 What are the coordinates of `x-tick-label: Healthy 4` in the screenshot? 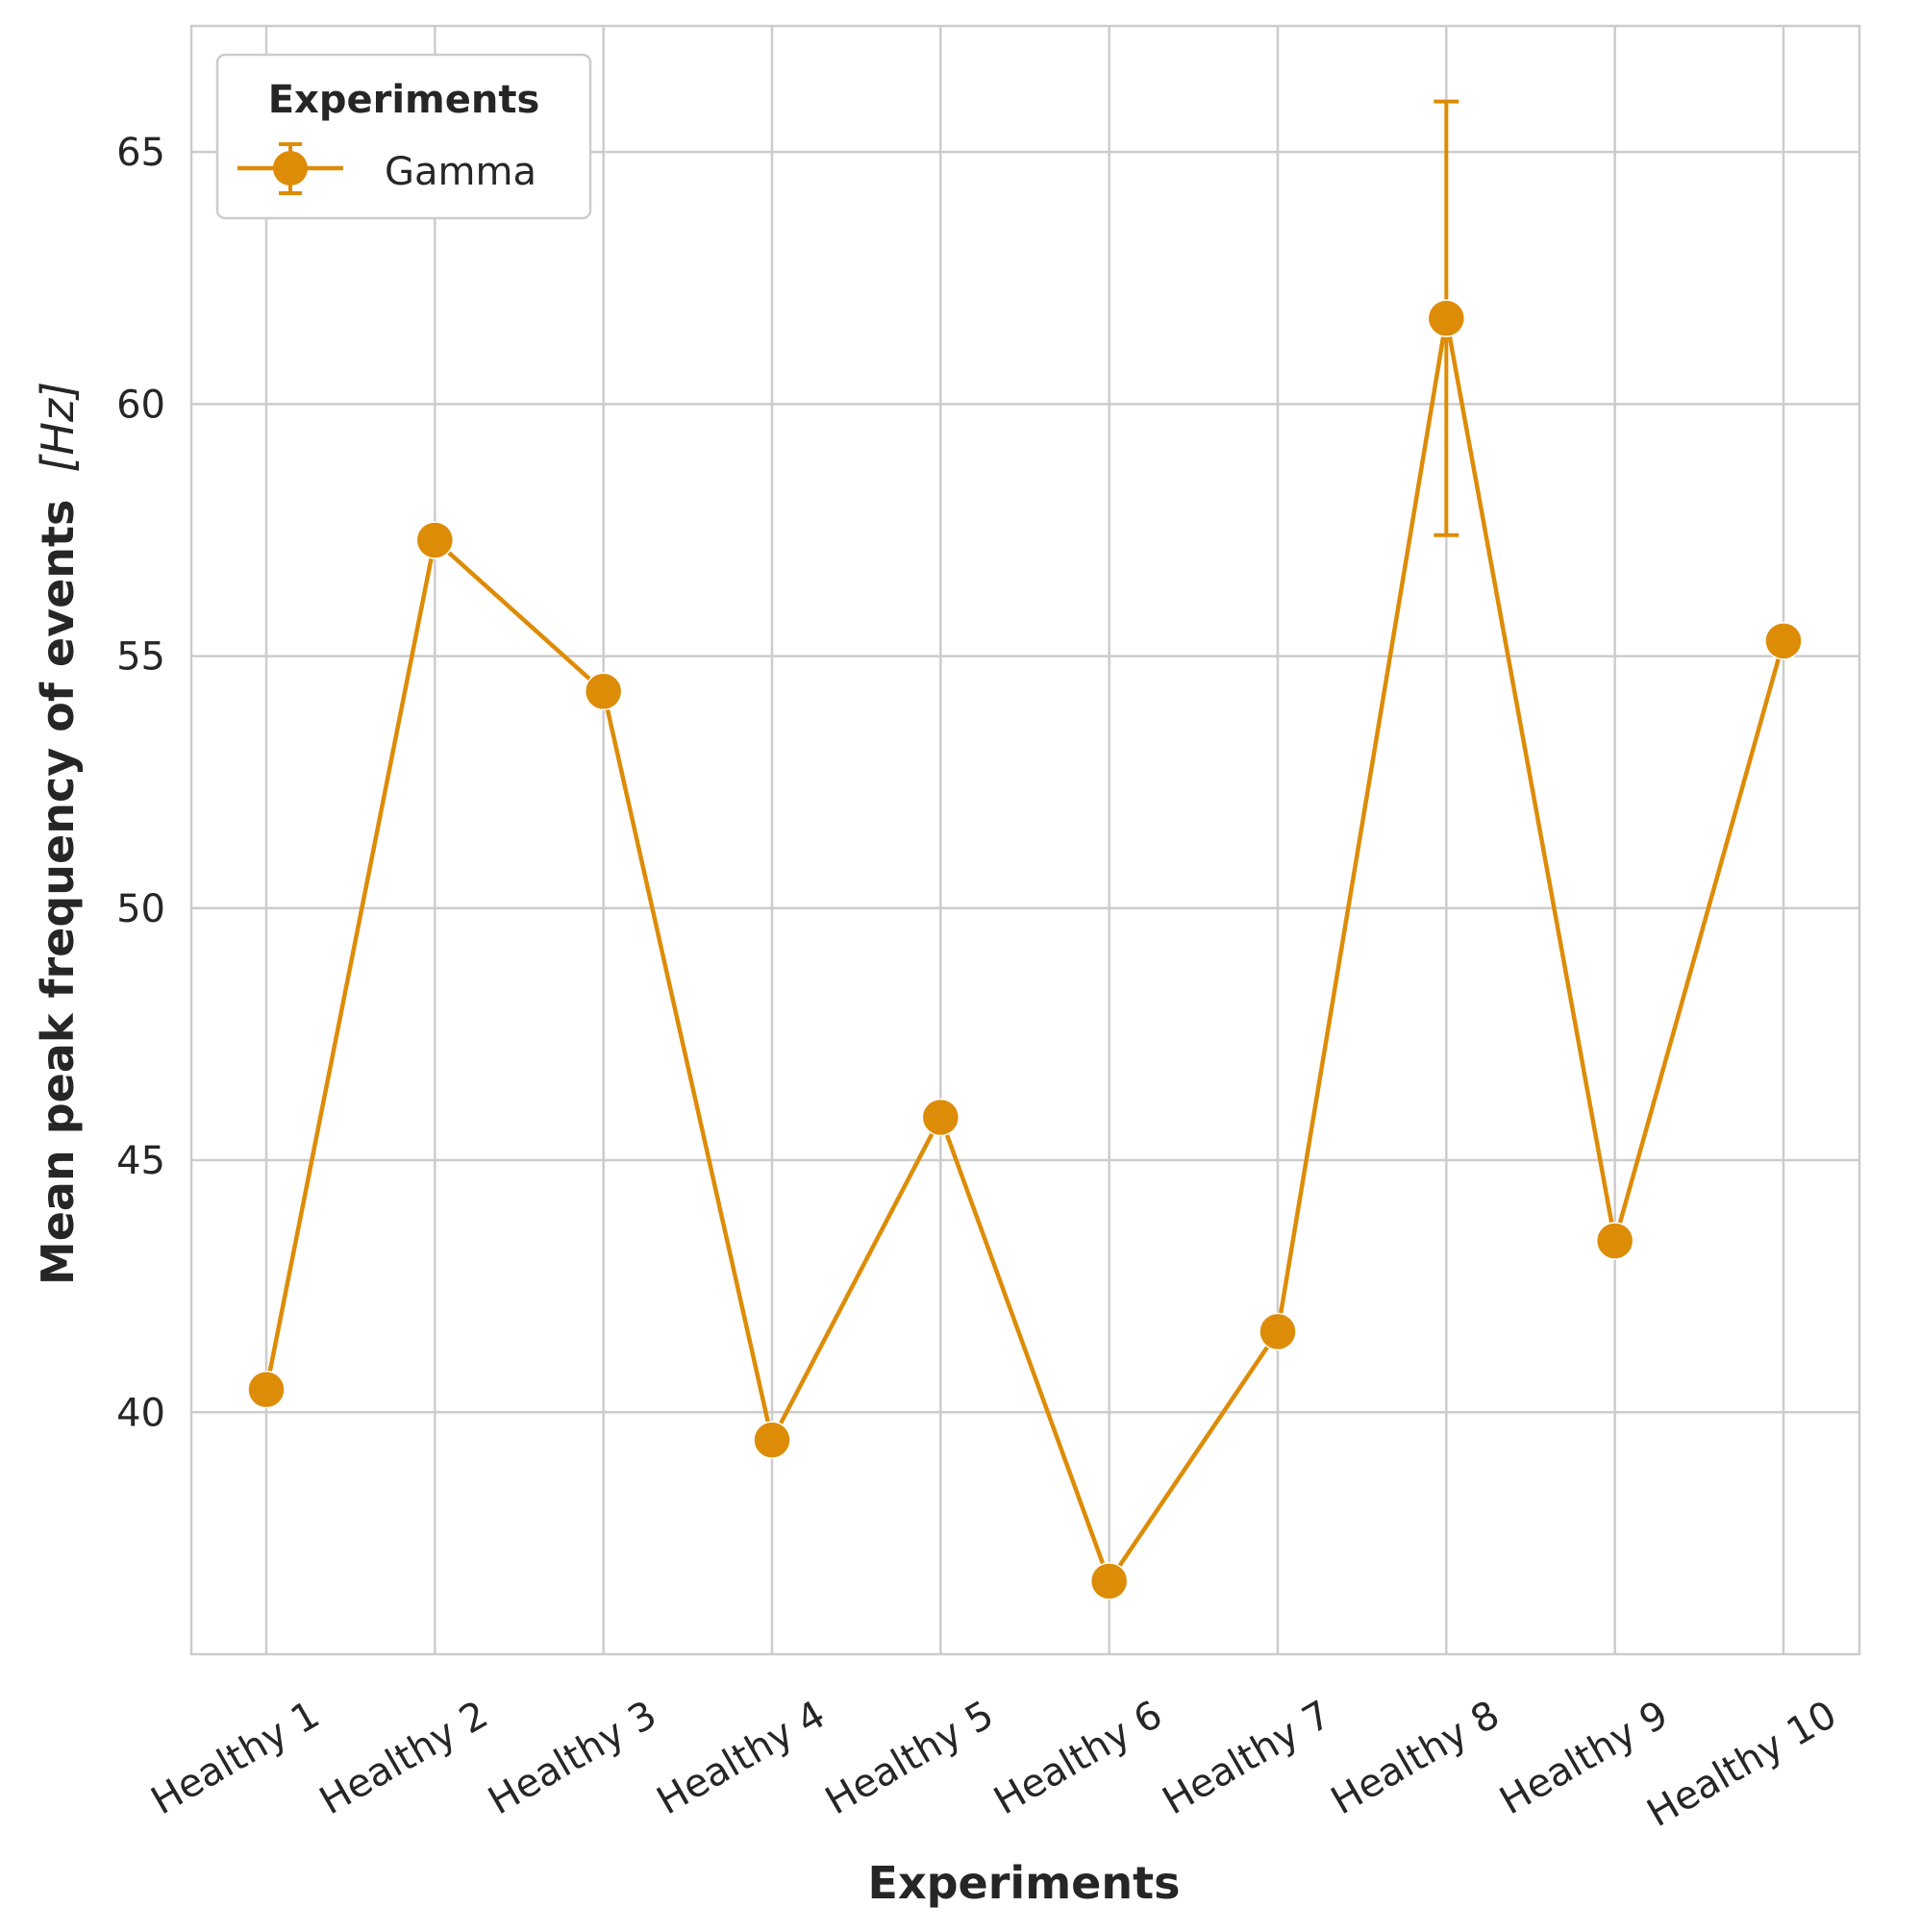 It's located at (741, 1758).